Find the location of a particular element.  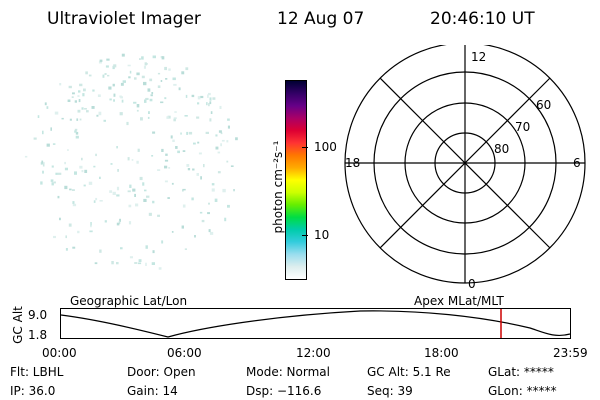

info-door: Door: Open is located at coordinates (161, 372).